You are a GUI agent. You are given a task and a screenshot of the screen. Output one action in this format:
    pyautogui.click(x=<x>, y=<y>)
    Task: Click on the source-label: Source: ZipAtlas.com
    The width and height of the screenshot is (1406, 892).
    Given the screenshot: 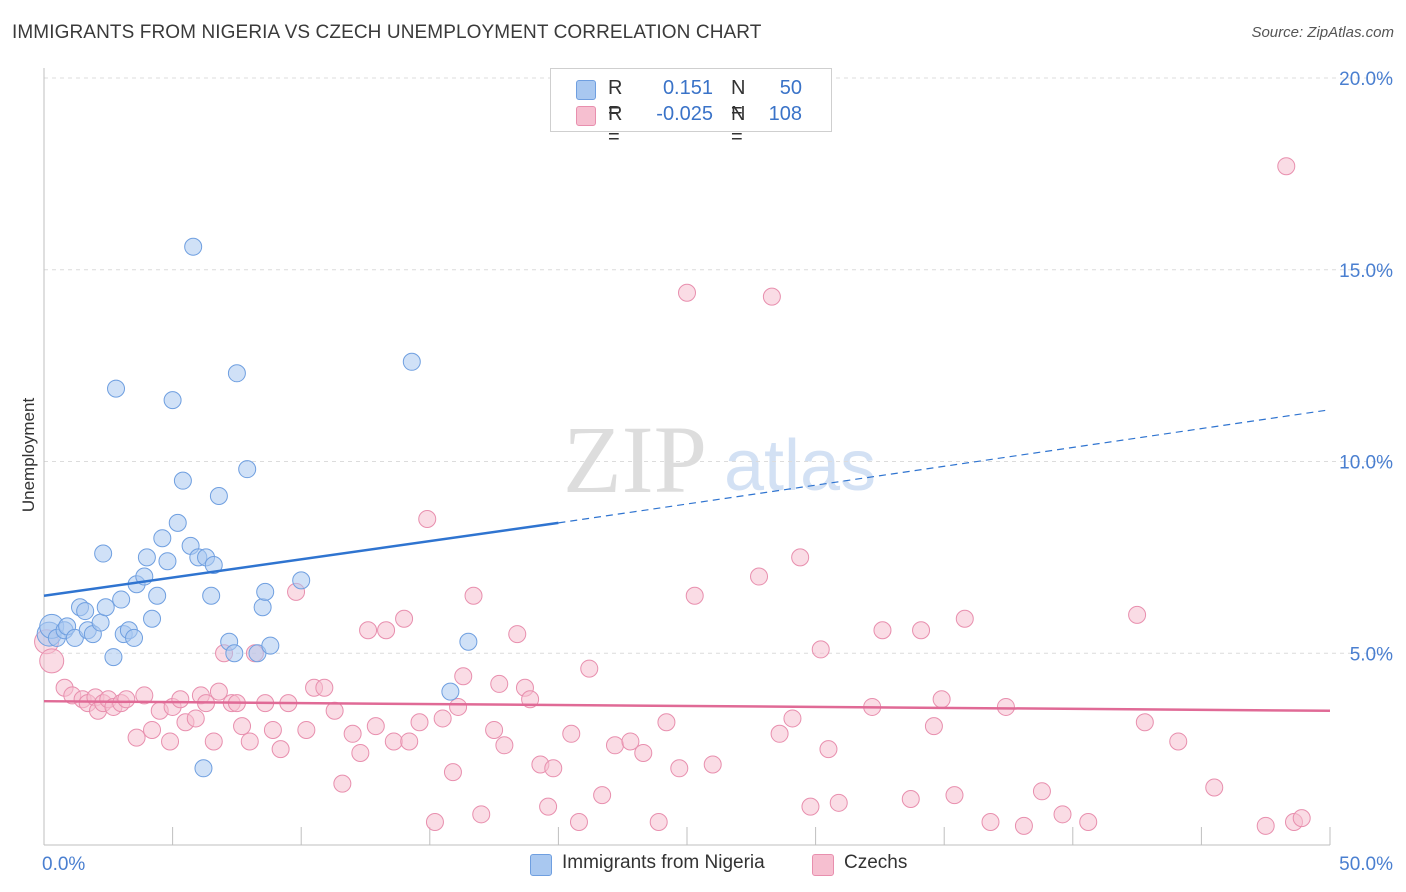 What is the action you would take?
    pyautogui.click(x=1322, y=32)
    